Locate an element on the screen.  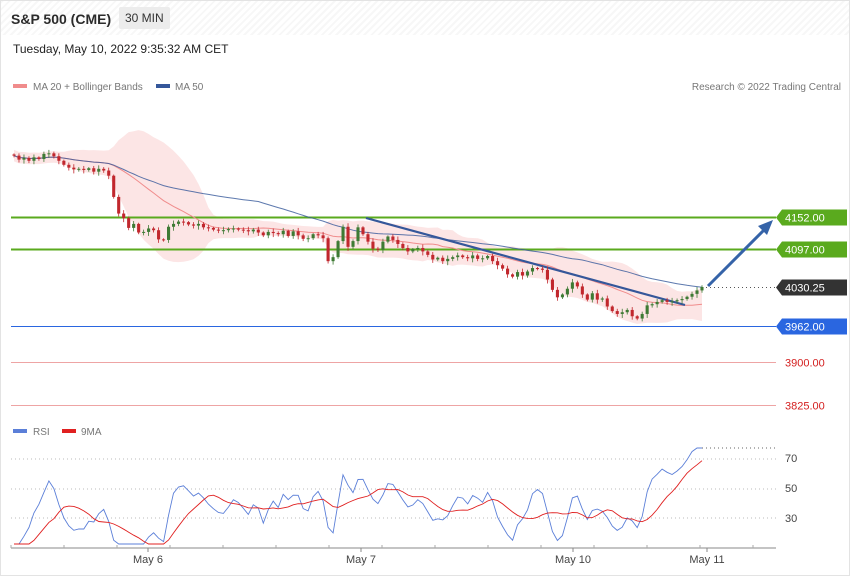
level-tag-4152.00 is located at coordinates (811, 217).